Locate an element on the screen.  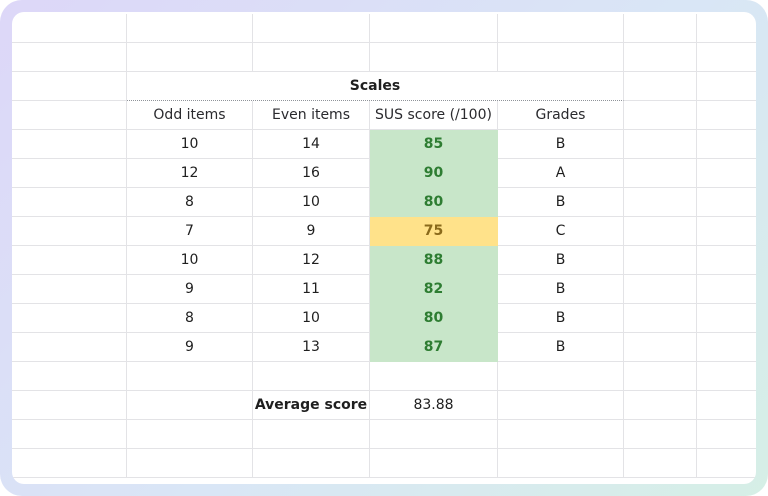
average-score-label: Average score is located at coordinates (311, 405).